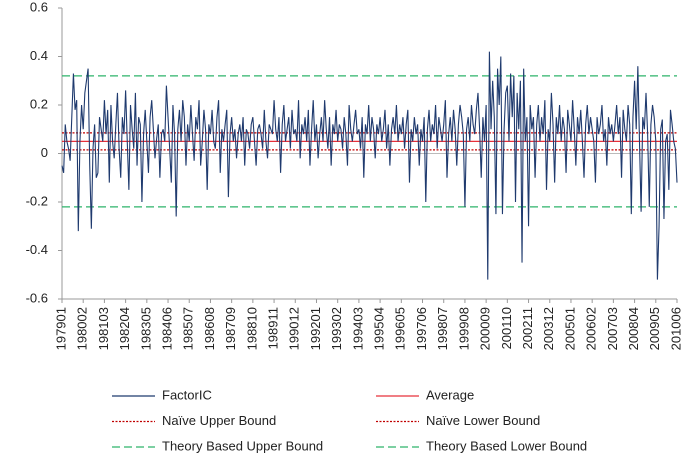  I want to click on x-tick-label: 200501, so click(569, 328).